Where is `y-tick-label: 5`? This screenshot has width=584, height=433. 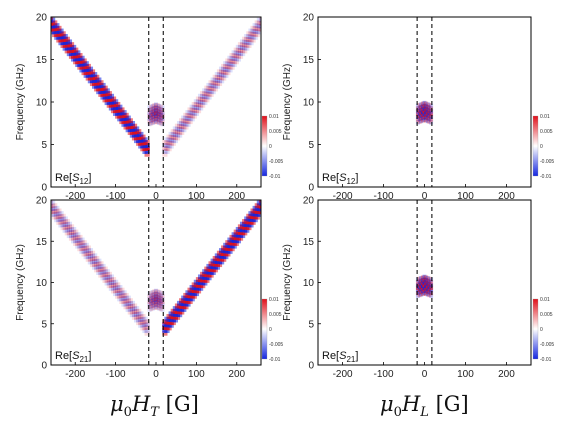 y-tick-label: 5 is located at coordinates (44, 145).